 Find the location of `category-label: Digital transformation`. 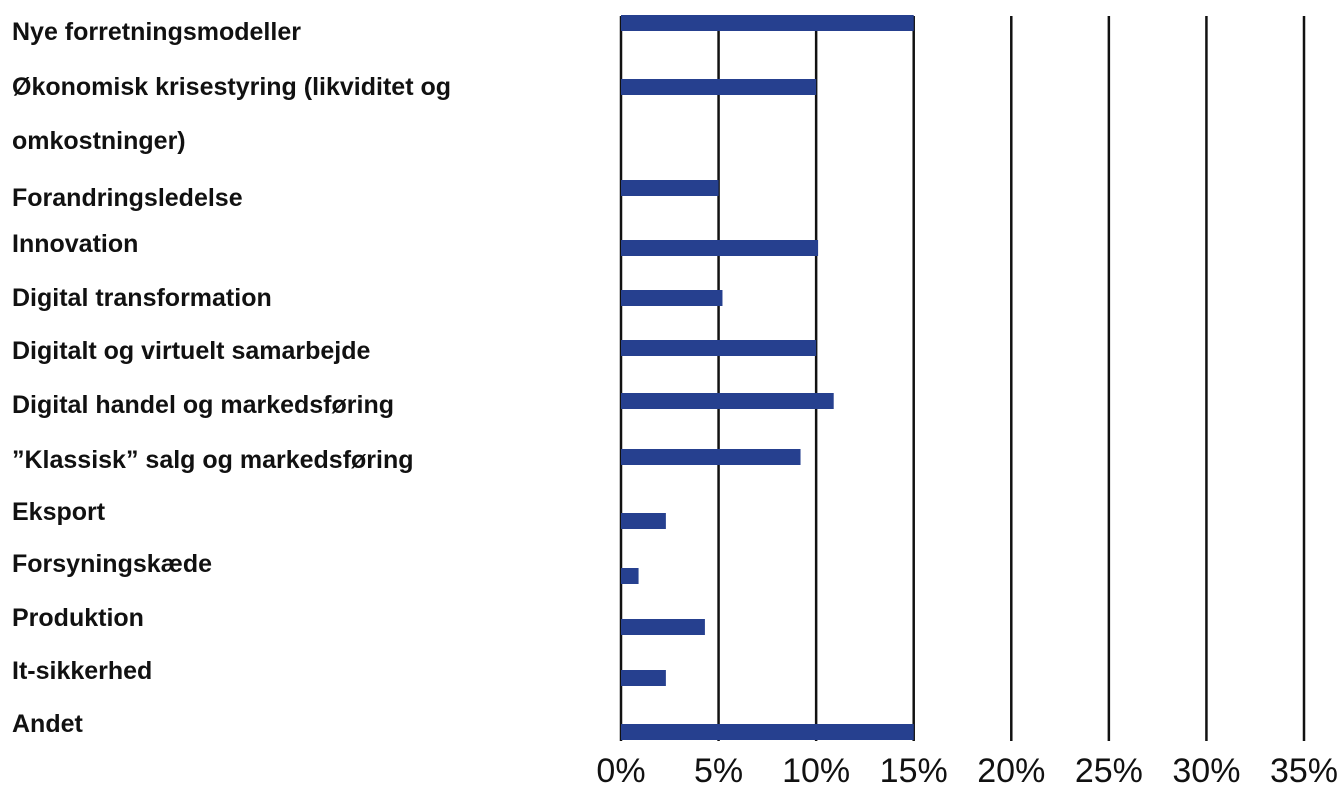

category-label: Digital transformation is located at coordinates (142, 298).